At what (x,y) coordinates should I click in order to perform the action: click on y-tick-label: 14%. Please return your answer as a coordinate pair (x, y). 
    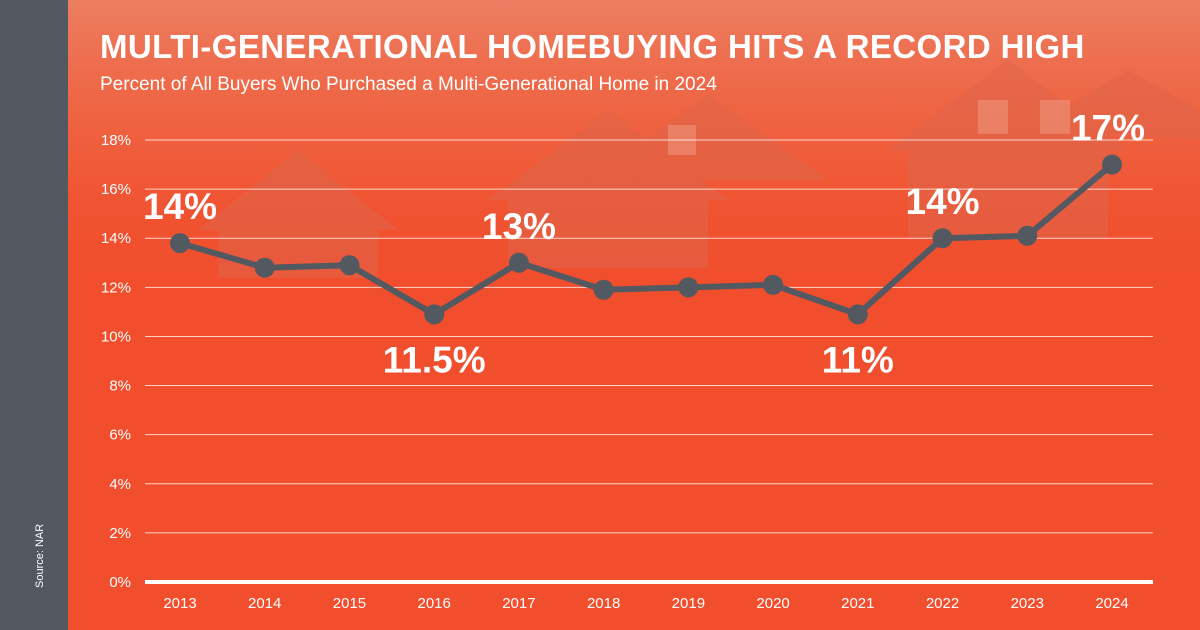
    Looking at the image, I should click on (116, 238).